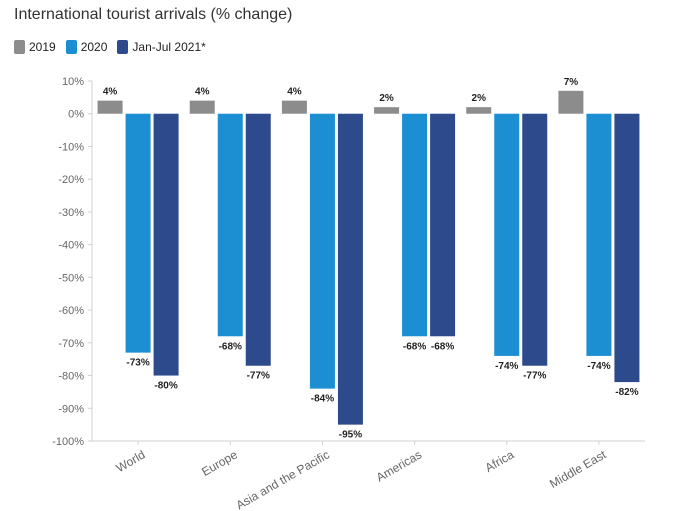 This screenshot has height=511, width=675. I want to click on x-tick-label: Africa, so click(500, 461).